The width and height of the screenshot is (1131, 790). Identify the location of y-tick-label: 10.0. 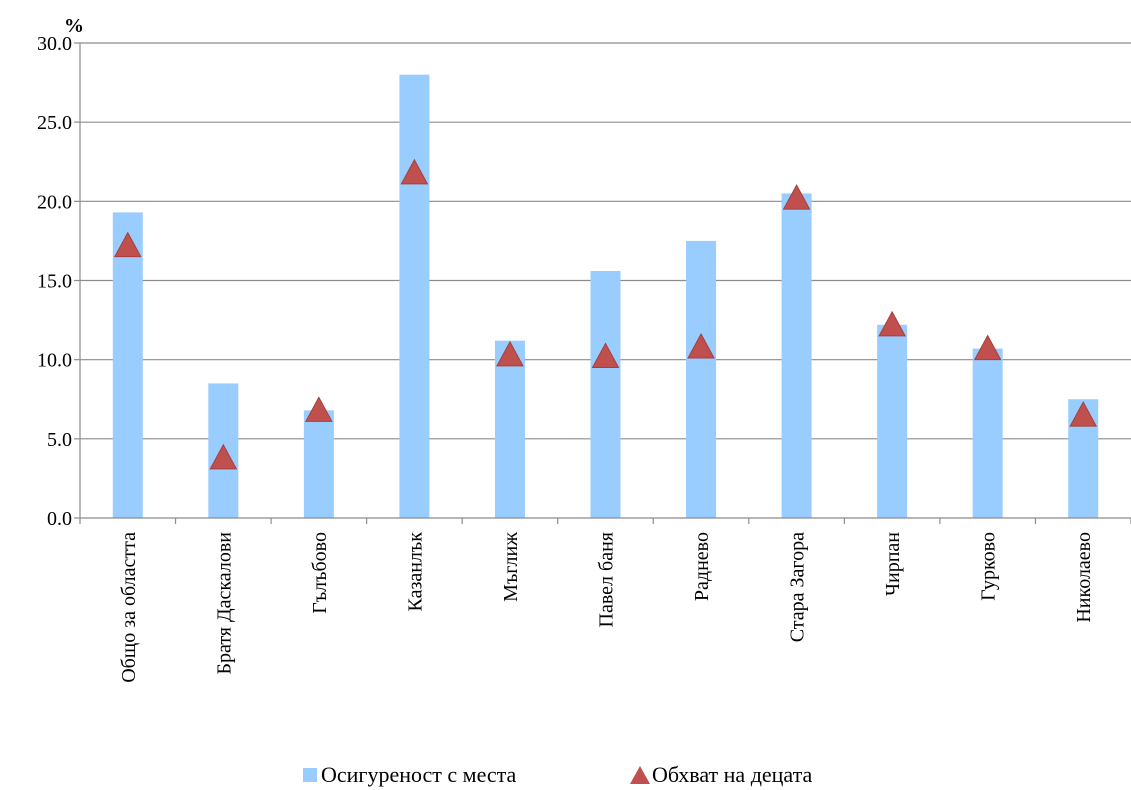
(54, 361).